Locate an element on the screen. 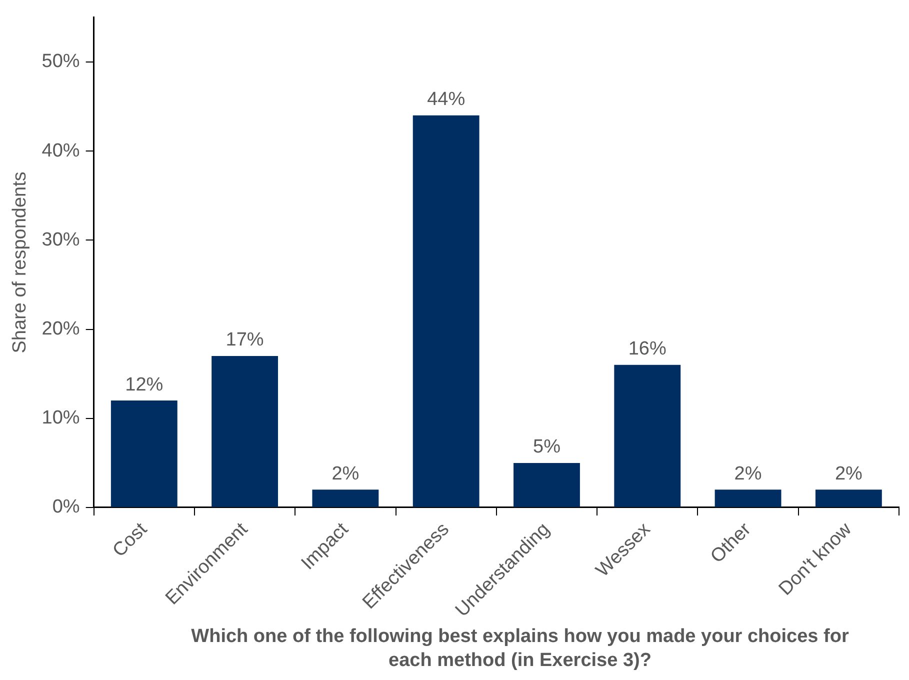  y-tick-label: 30% is located at coordinates (61, 239).